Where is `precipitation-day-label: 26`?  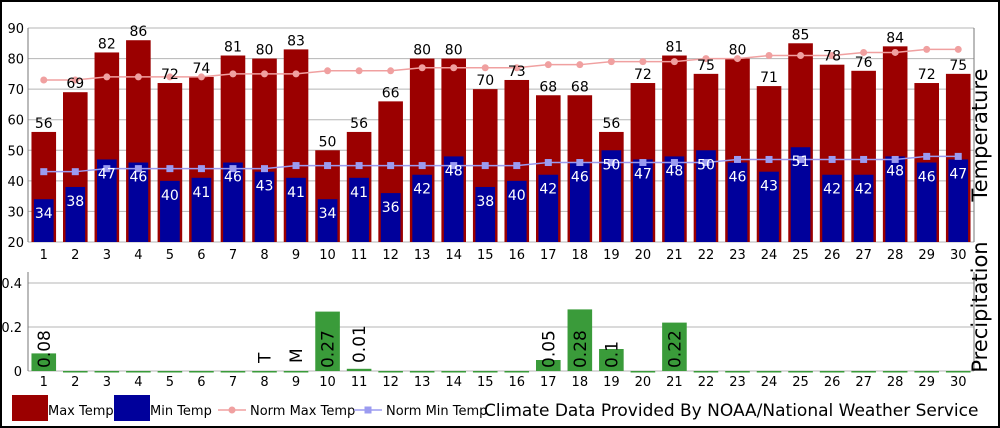
precipitation-day-label: 26 is located at coordinates (832, 382).